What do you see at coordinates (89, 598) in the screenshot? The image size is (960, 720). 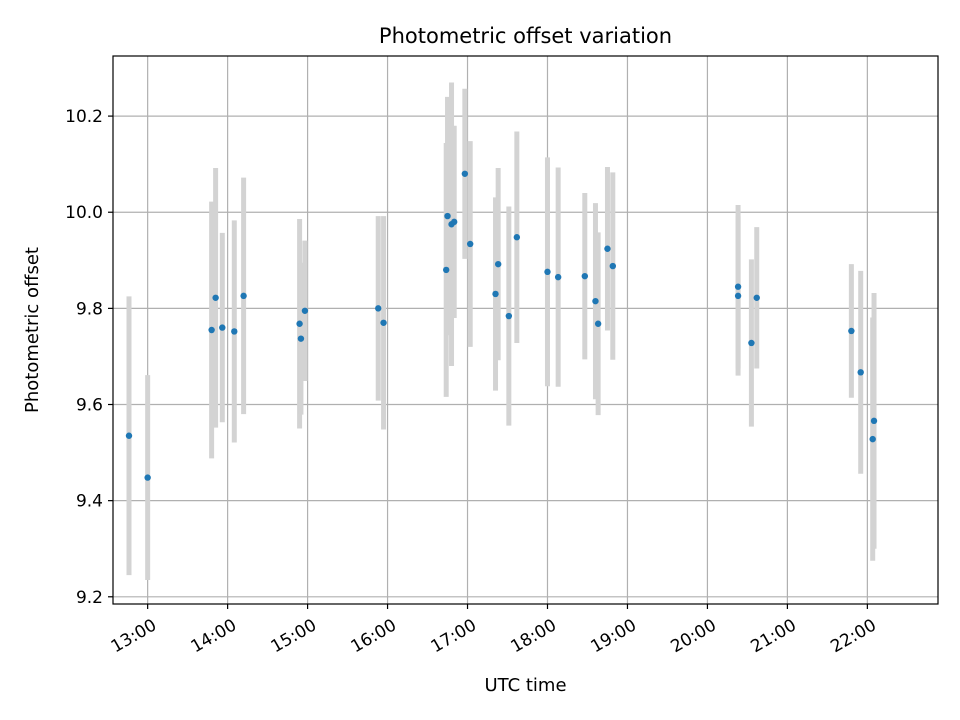 I see `y-tick-label: 9.2` at bounding box center [89, 598].